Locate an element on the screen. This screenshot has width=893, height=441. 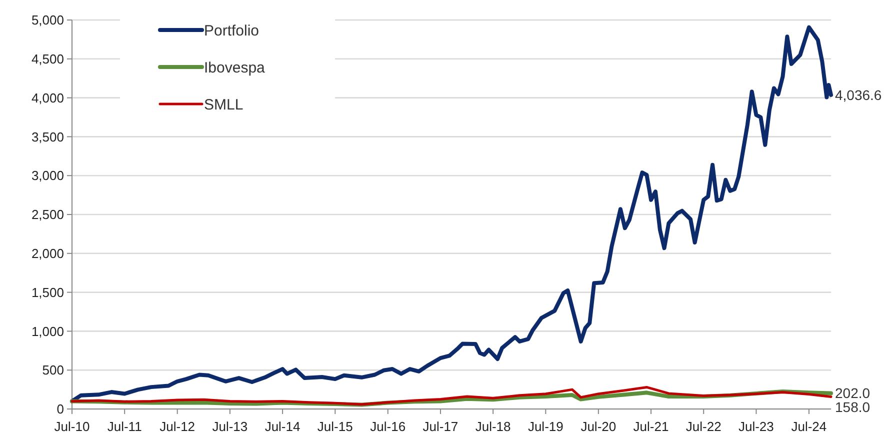
x-tick-label: Jul-24 is located at coordinates (809, 426).